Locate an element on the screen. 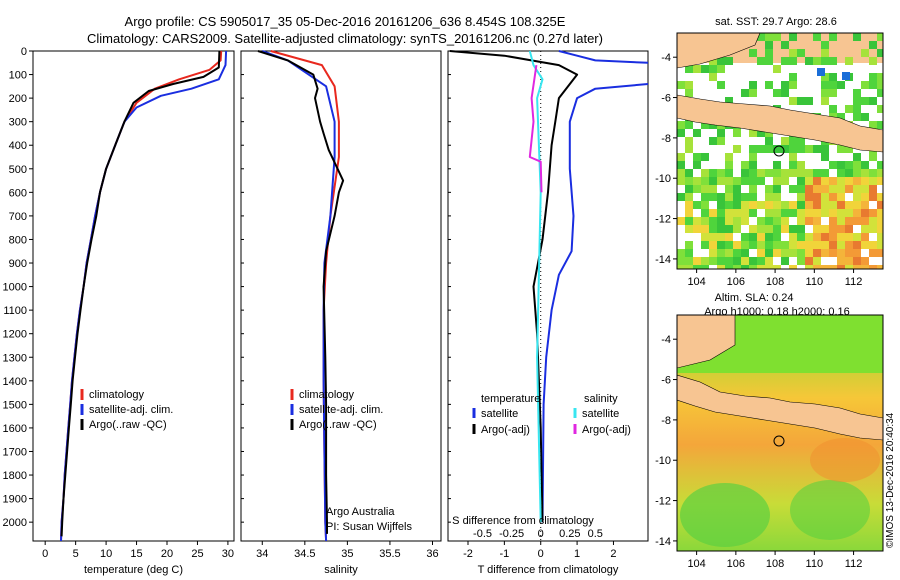 The height and width of the screenshot is (580, 900). map-xtick-label: 106 is located at coordinates (736, 282).